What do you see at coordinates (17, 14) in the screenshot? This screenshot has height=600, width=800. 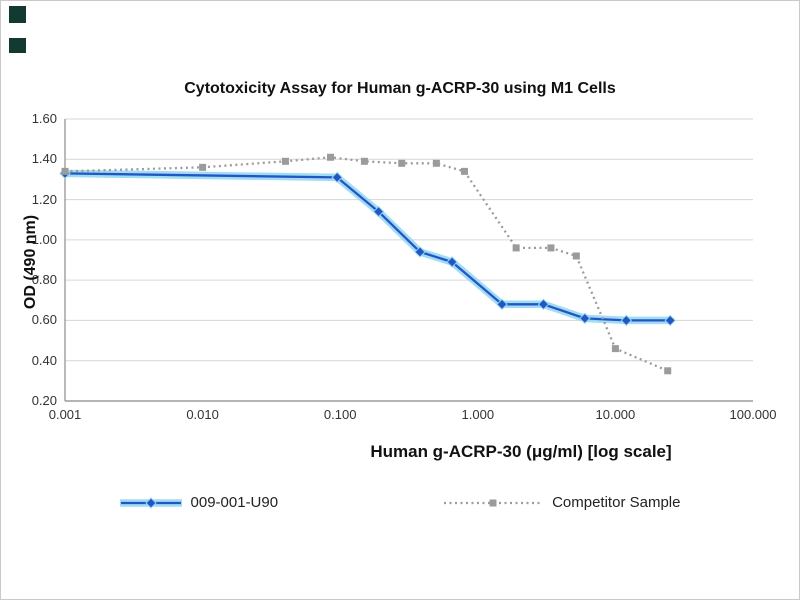 I see `corner-marker-top` at bounding box center [17, 14].